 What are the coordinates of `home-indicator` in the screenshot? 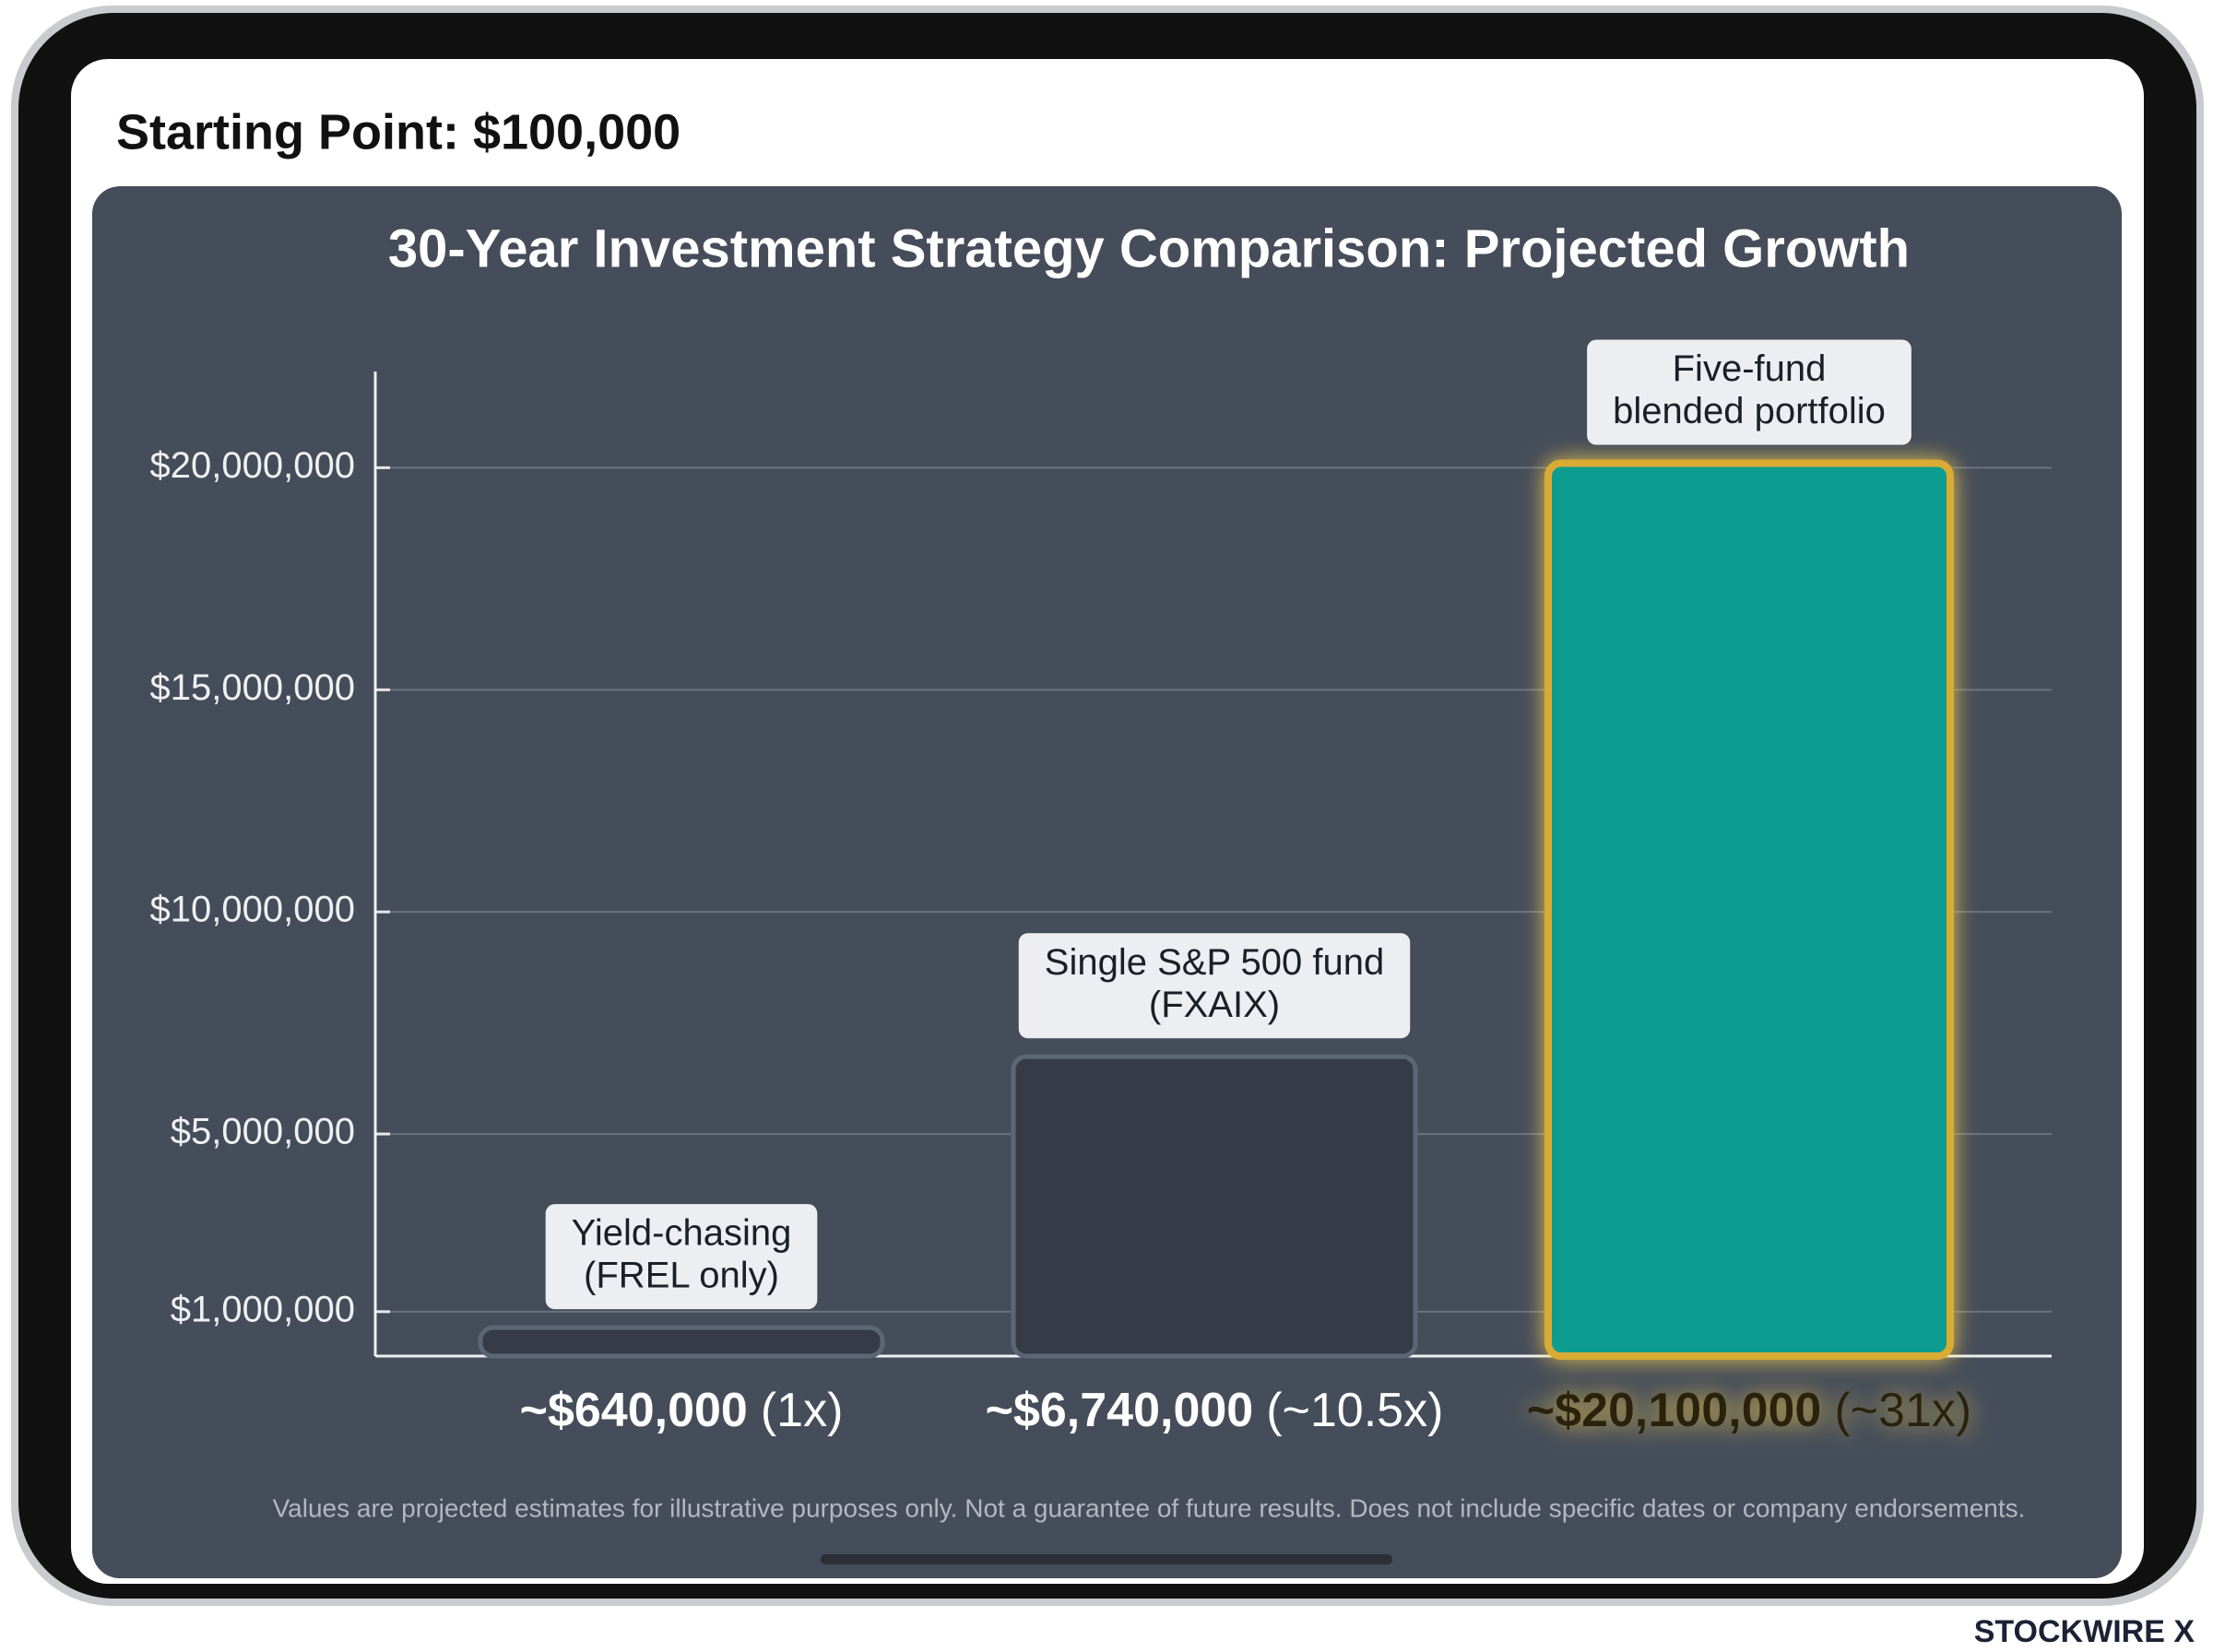 It's located at (1106, 1559).